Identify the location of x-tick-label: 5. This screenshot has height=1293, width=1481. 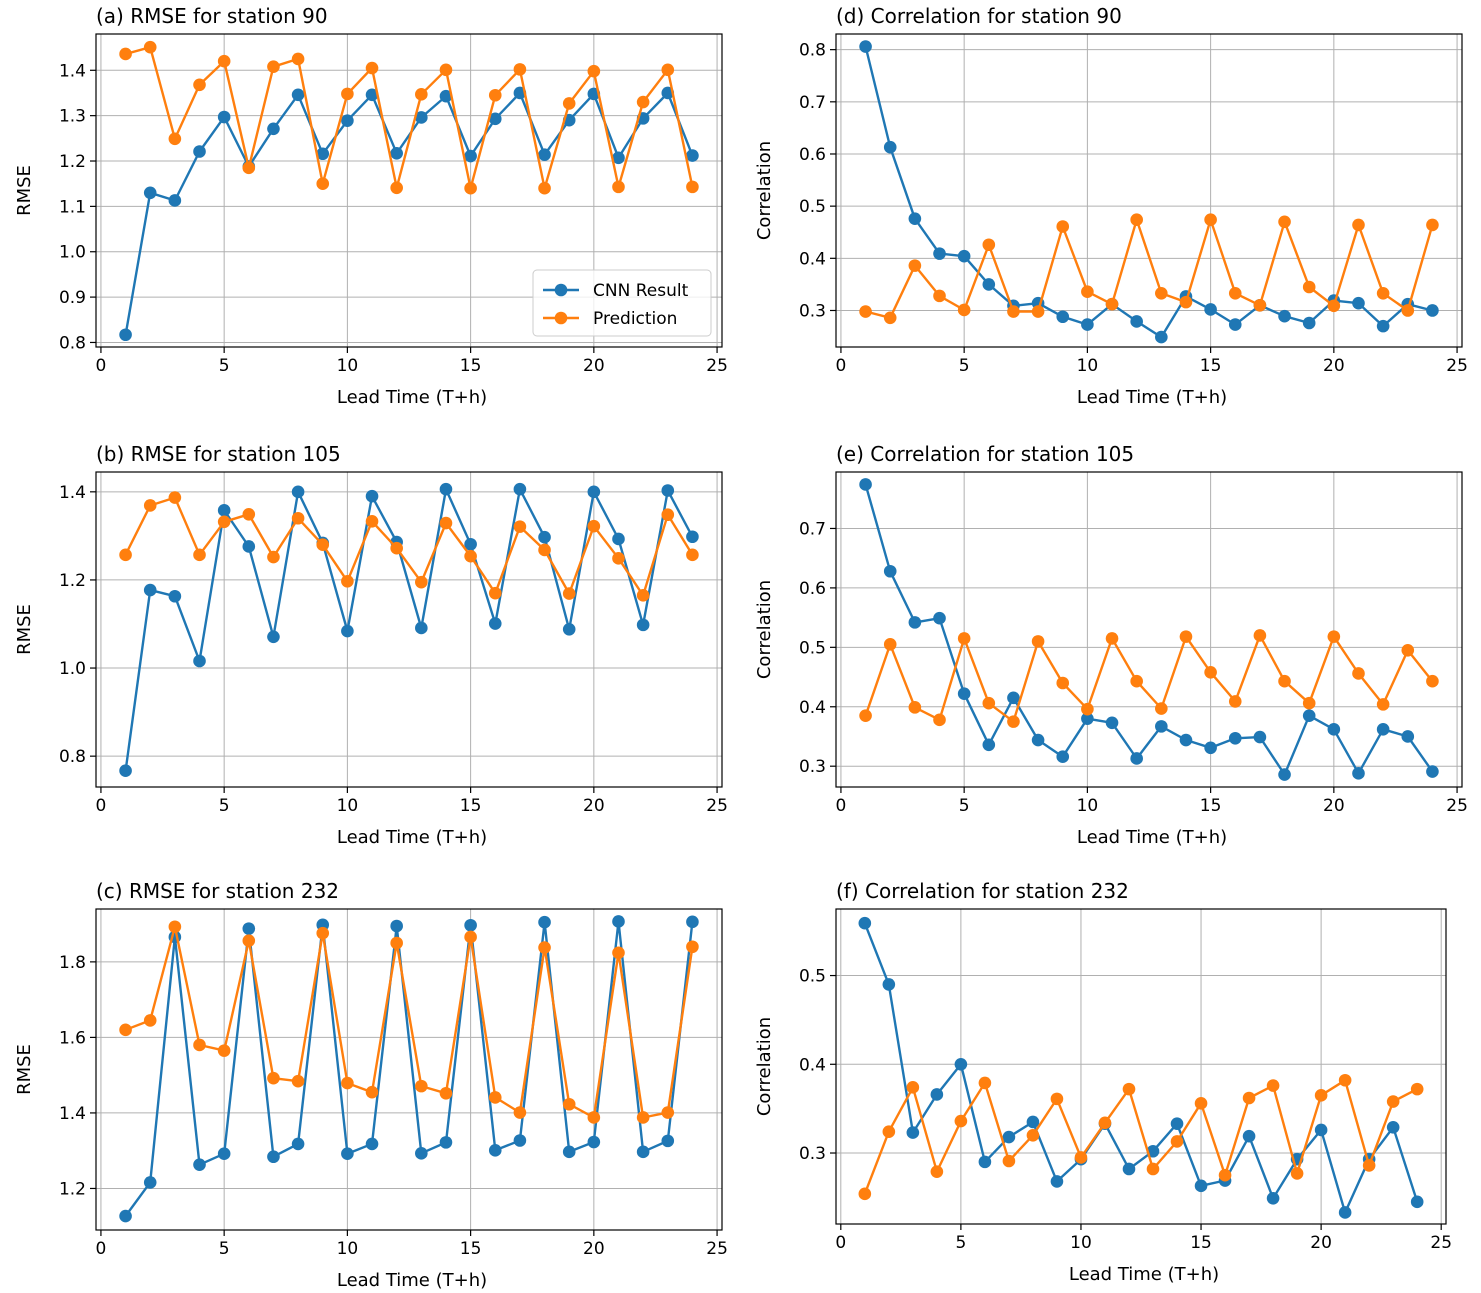
(224, 366).